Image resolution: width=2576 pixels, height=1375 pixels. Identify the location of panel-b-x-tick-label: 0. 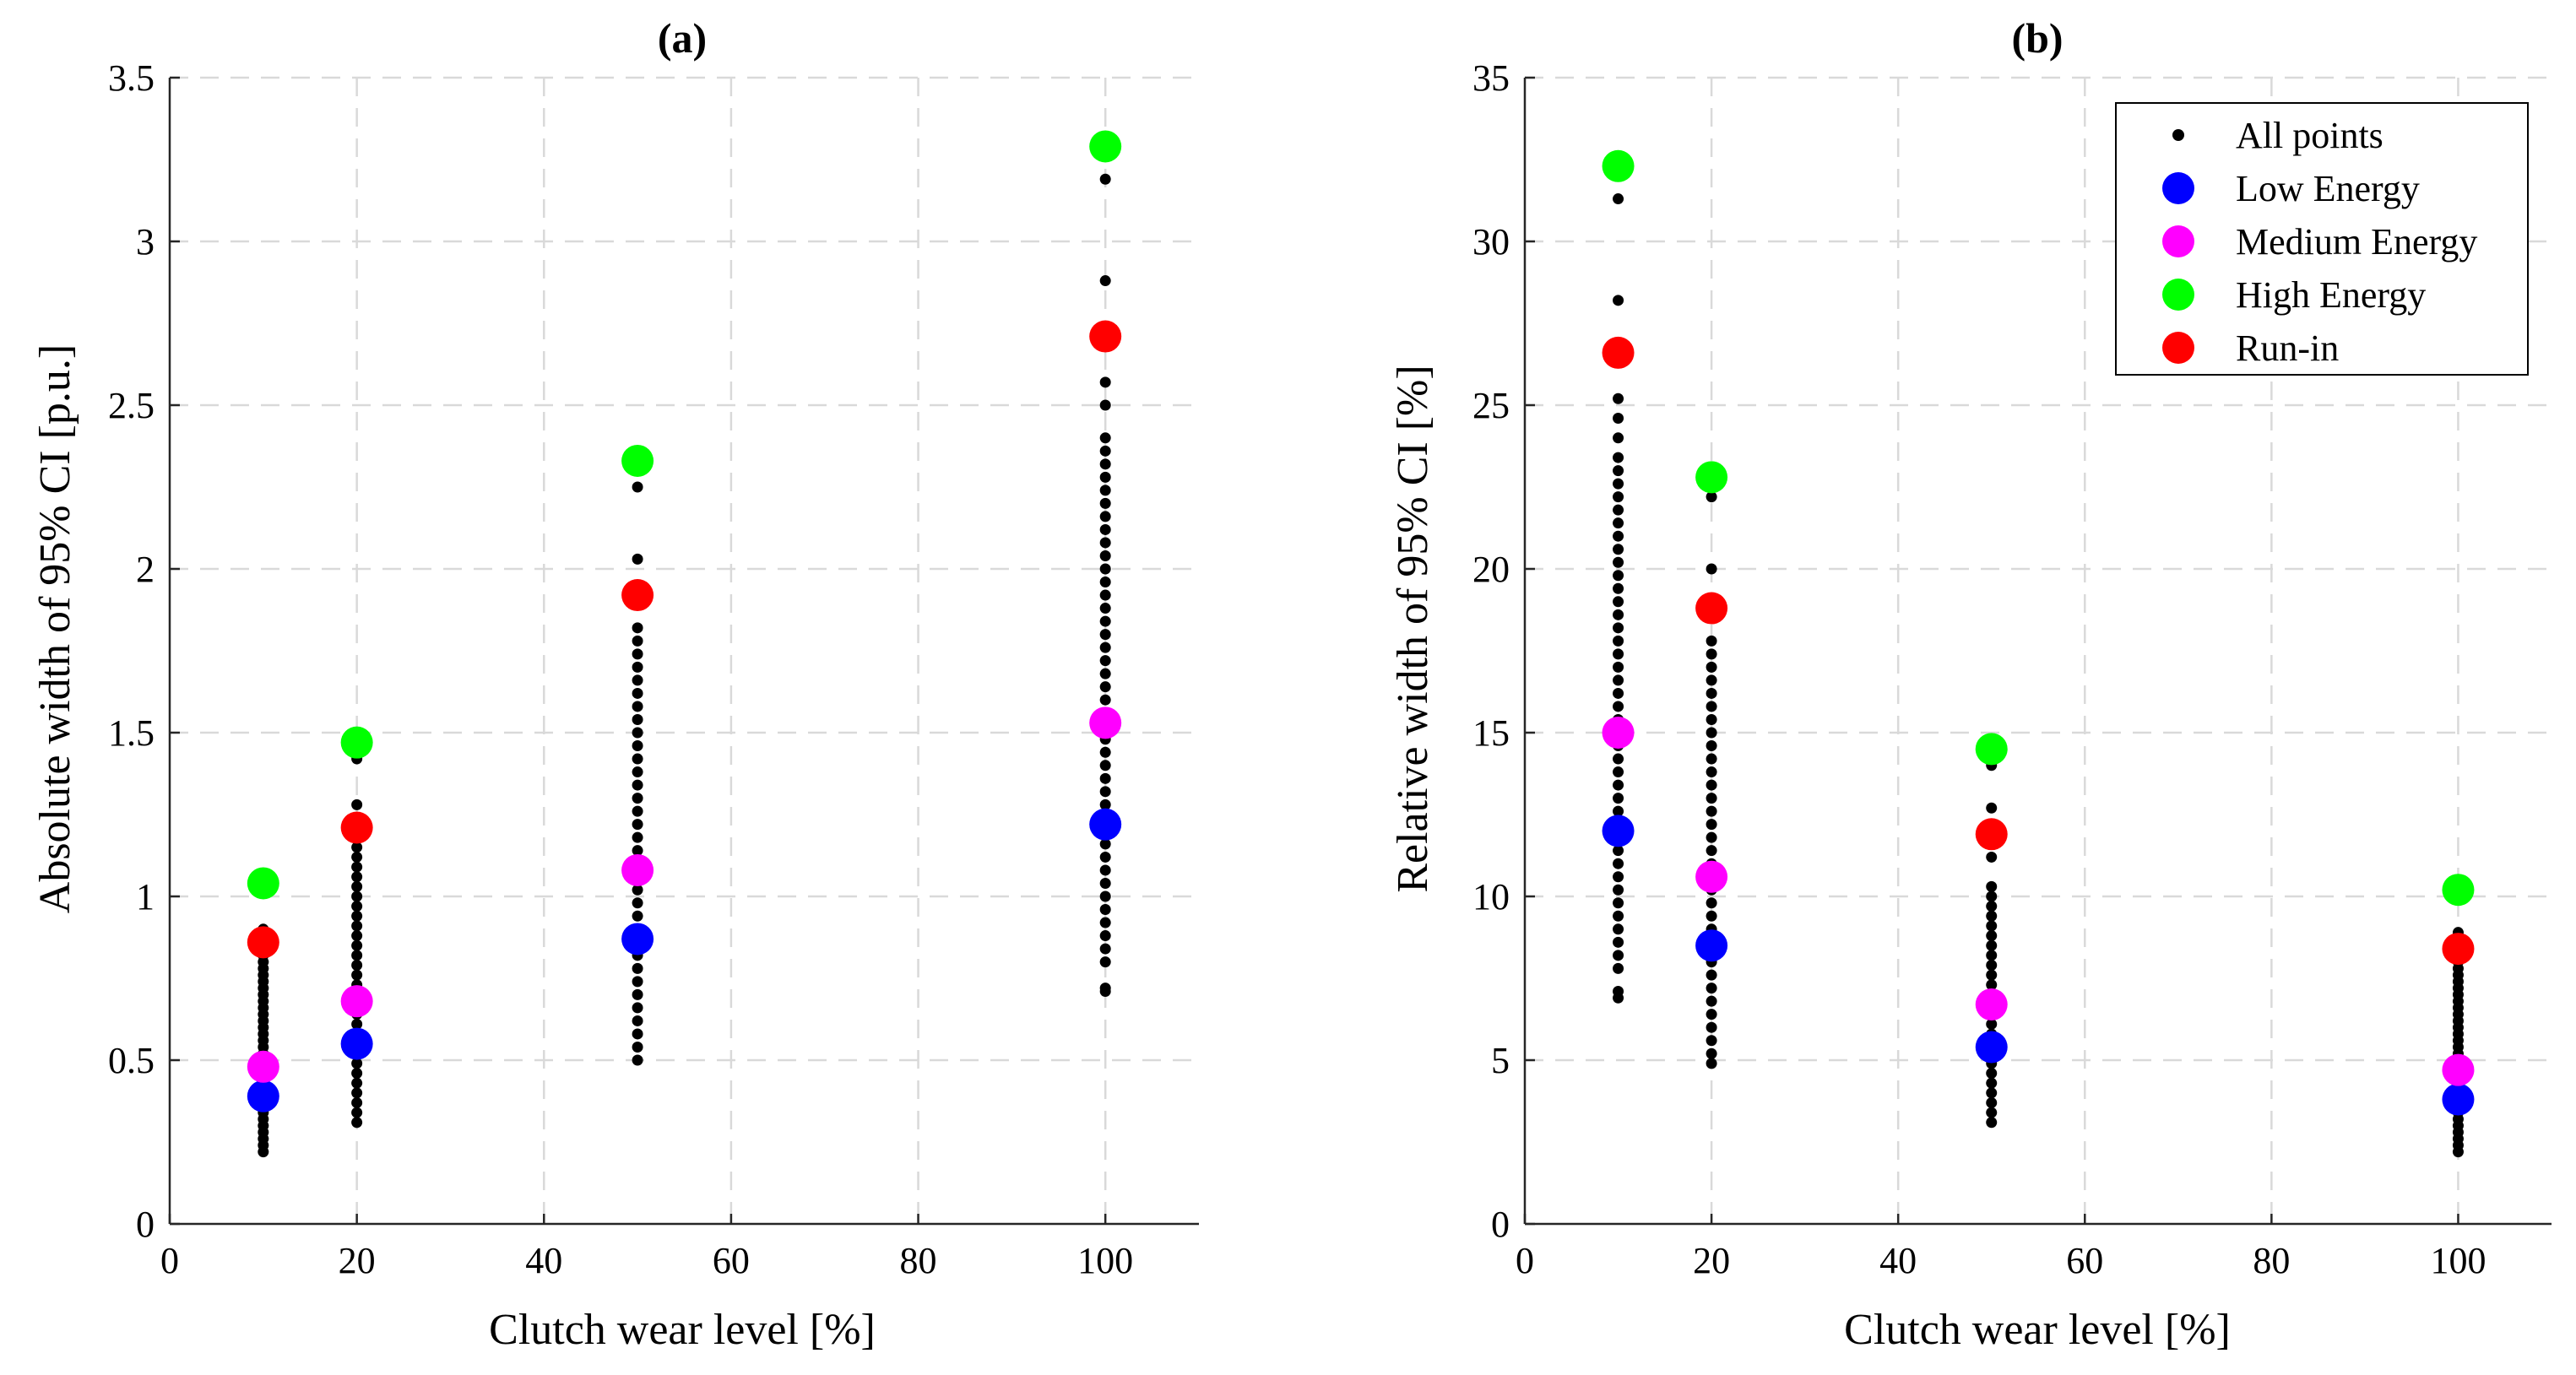
(1525, 1260).